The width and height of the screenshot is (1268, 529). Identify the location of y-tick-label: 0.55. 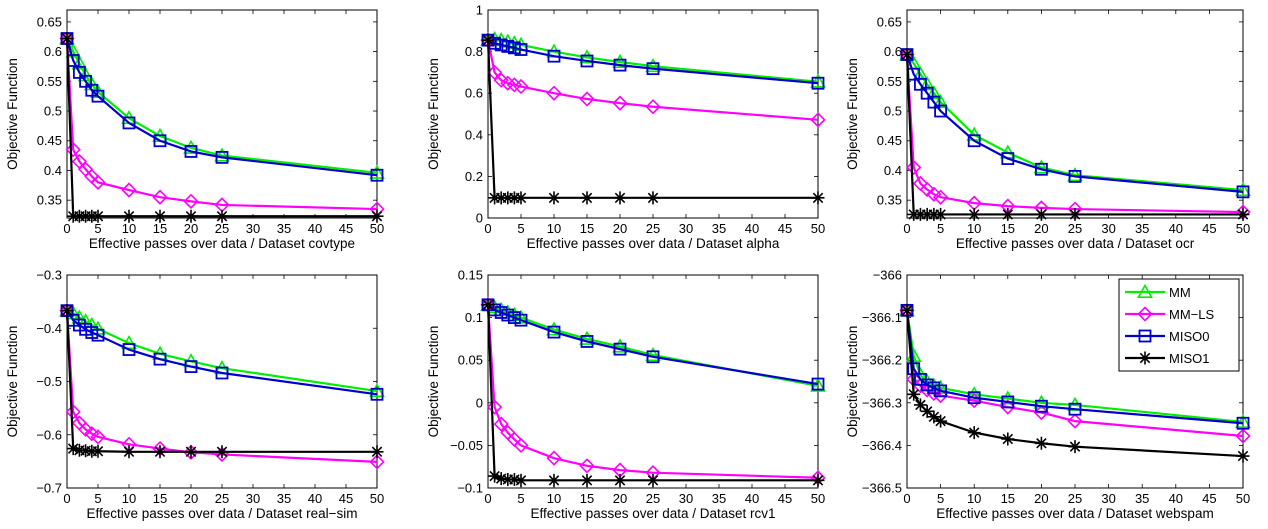
(889, 81).